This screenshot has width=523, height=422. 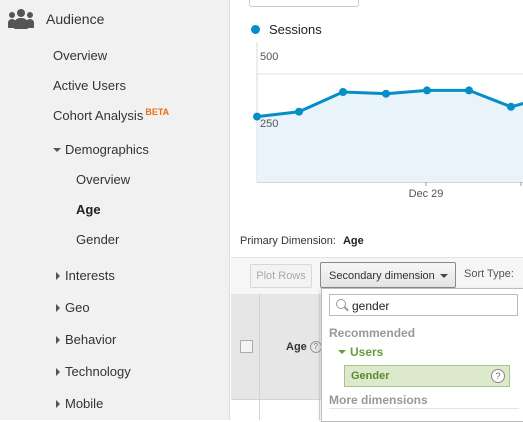 What do you see at coordinates (98, 115) in the screenshot?
I see `sidebar-item-label: Cohort Analysis` at bounding box center [98, 115].